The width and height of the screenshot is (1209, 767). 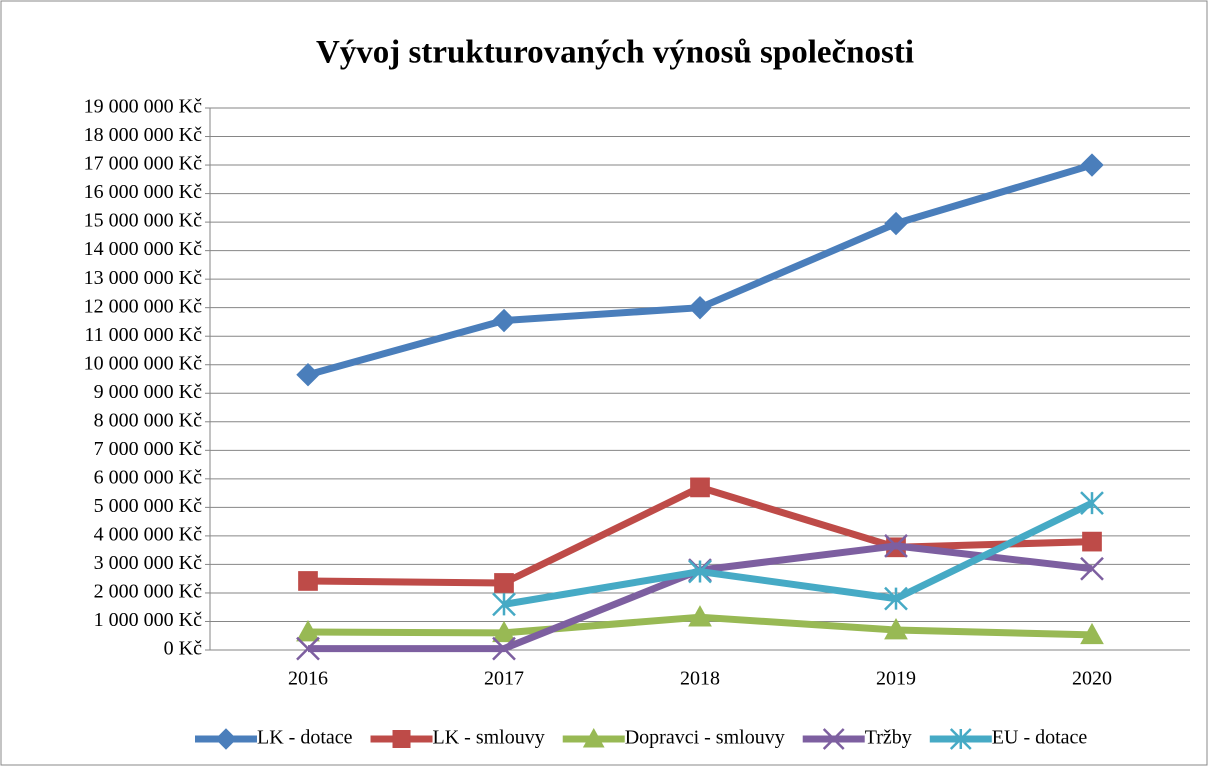 What do you see at coordinates (705, 738) in the screenshot?
I see `legend-label: Dopravci - smlouvy` at bounding box center [705, 738].